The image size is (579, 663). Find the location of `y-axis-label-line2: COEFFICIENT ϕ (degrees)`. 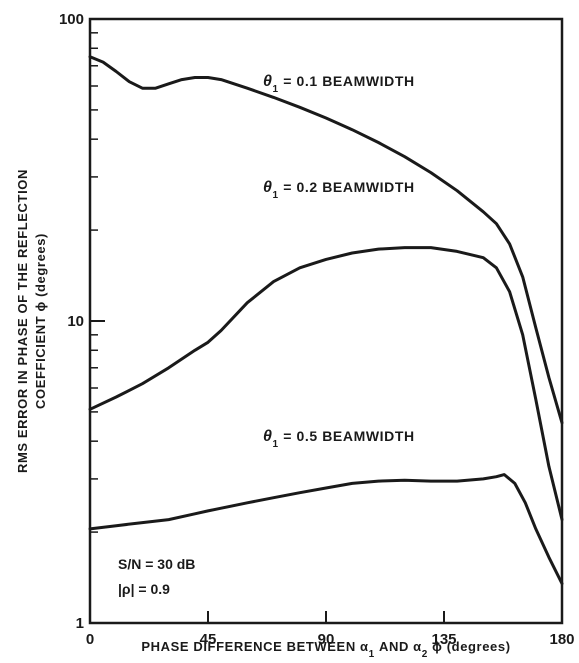

y-axis-label-line2: COEFFICIENT ϕ (degrees) is located at coordinates (40, 321).